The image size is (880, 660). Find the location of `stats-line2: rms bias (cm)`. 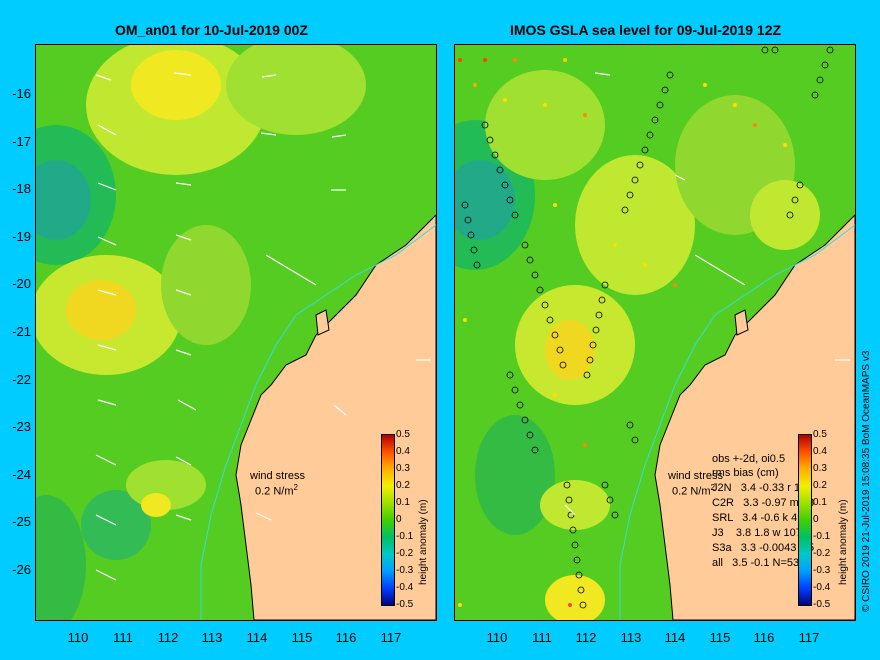

stats-line2: rms bias (cm) is located at coordinates (745, 473).